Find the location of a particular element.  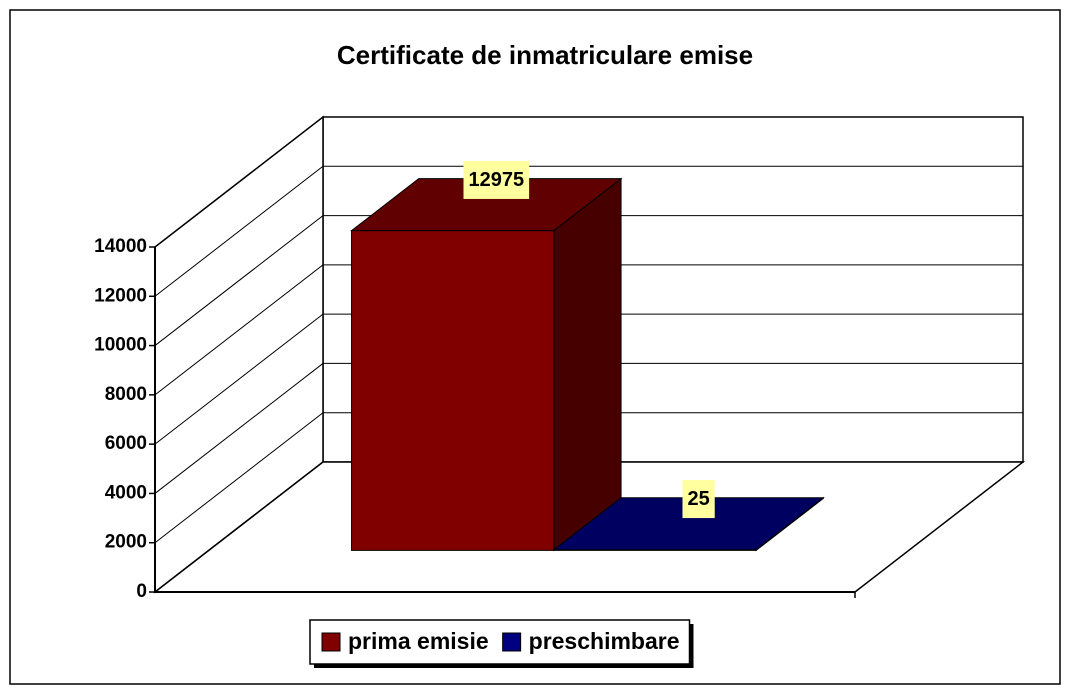

bar-front is located at coordinates (453, 390).